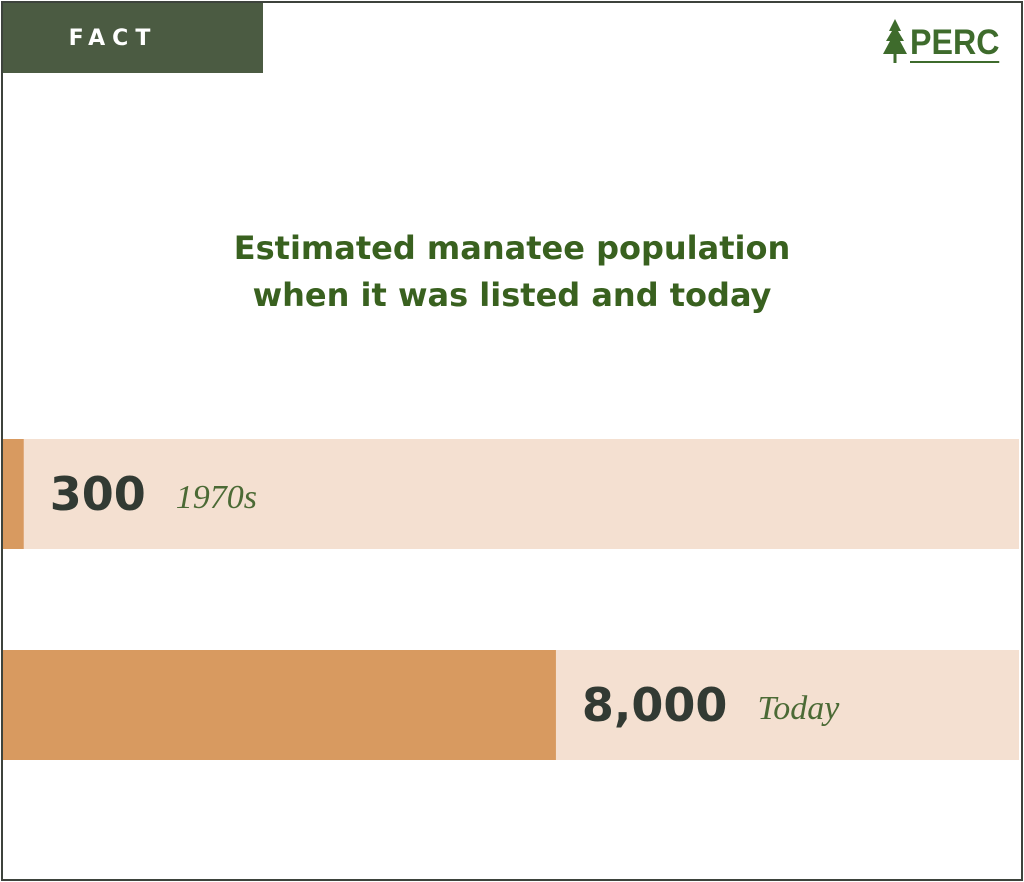 Image resolution: width=1024 pixels, height=882 pixels. What do you see at coordinates (216, 497) in the screenshot?
I see `category-label-1970s: 1970s` at bounding box center [216, 497].